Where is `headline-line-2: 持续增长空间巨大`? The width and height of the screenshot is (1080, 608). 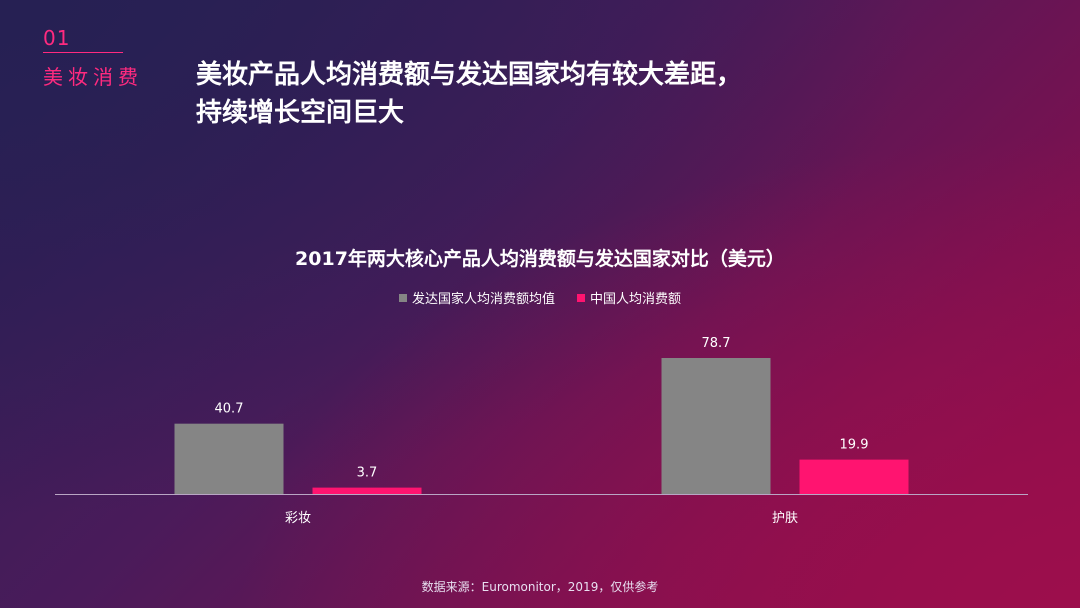
headline-line-2: 持续增长空间巨大 is located at coordinates (300, 113).